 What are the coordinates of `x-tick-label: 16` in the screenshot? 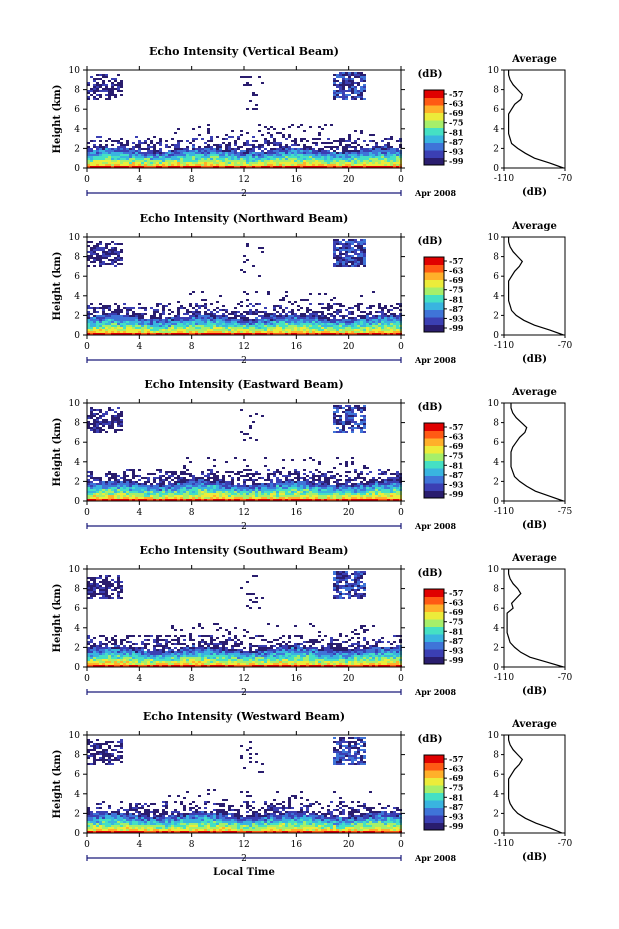 It's located at (297, 513).